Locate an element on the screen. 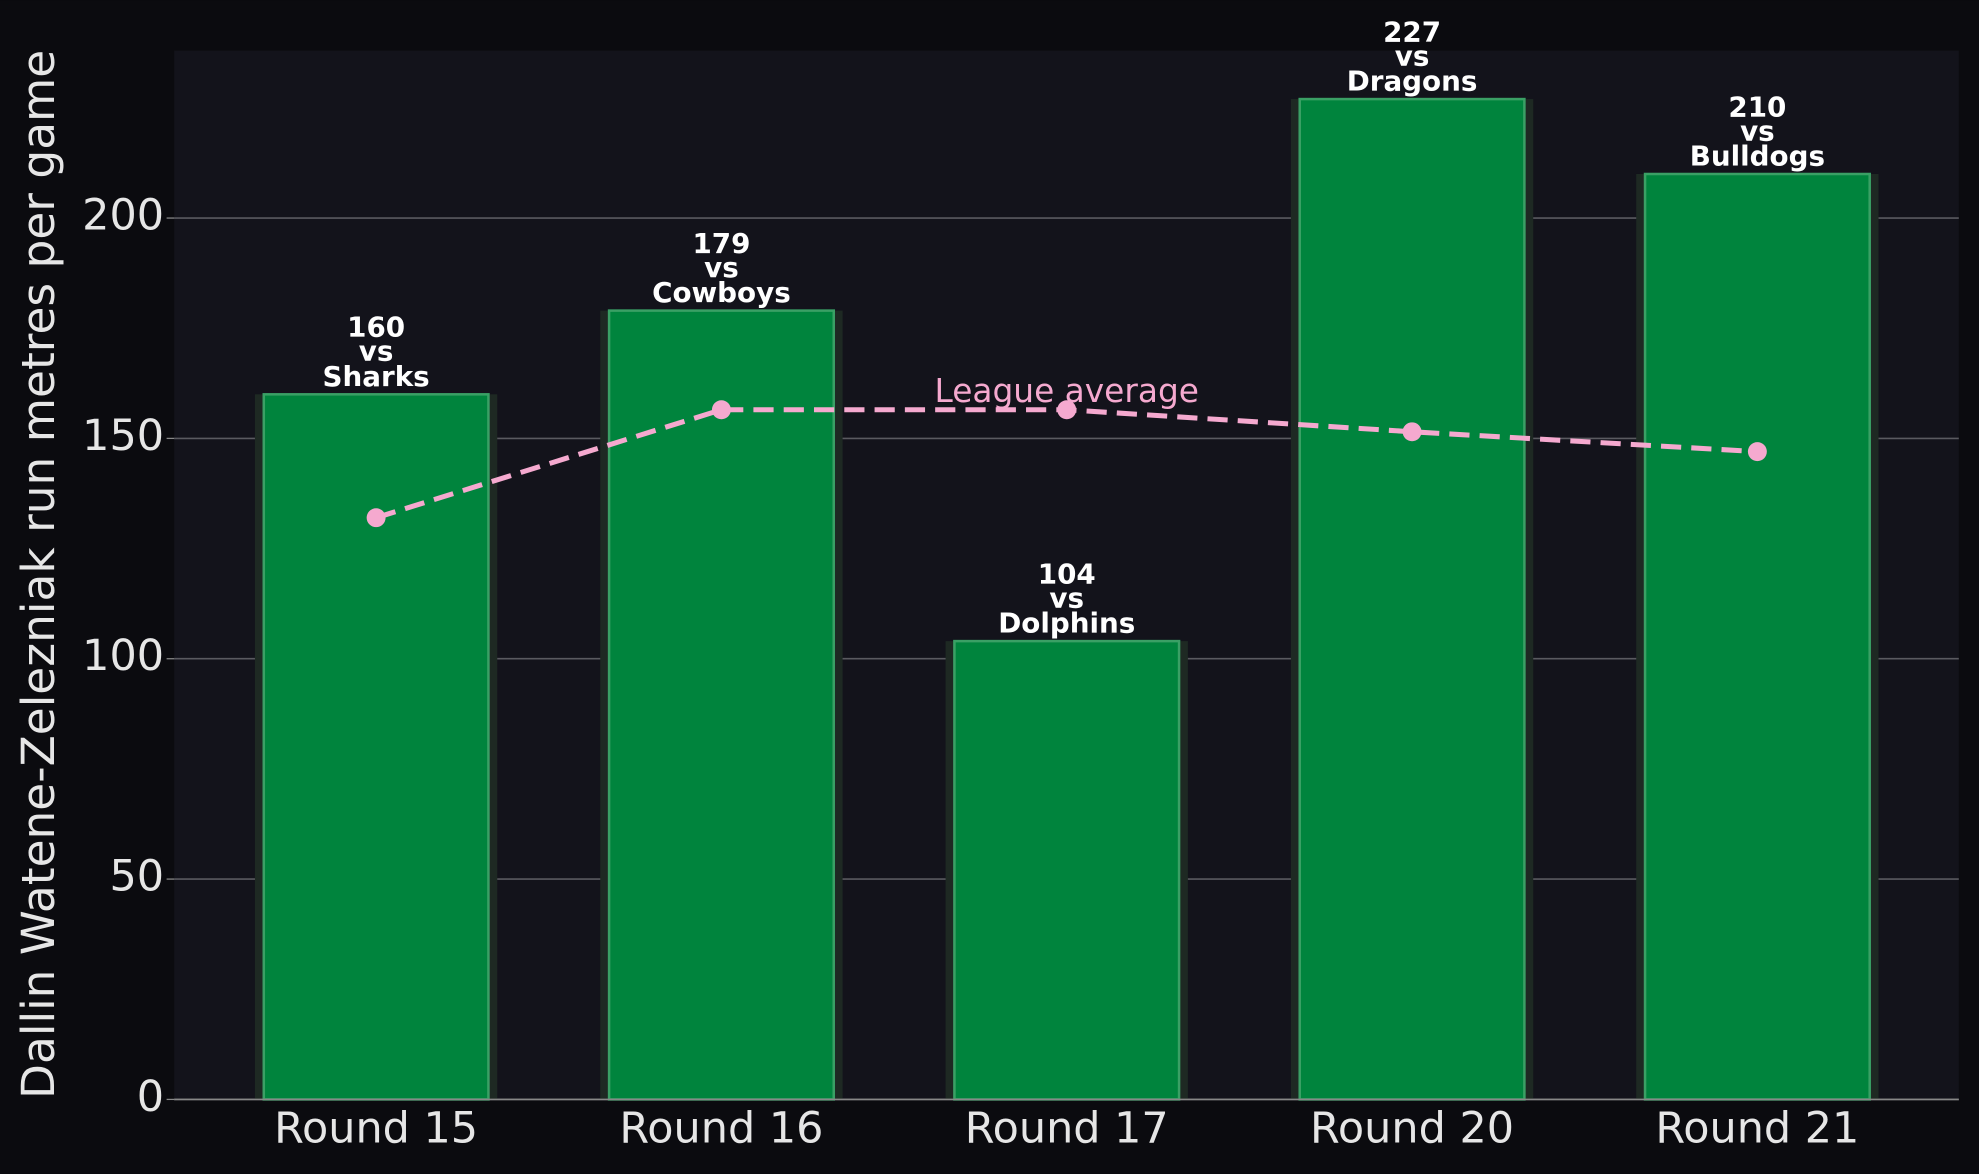  x-tick-label: Round 15 is located at coordinates (376, 1128).